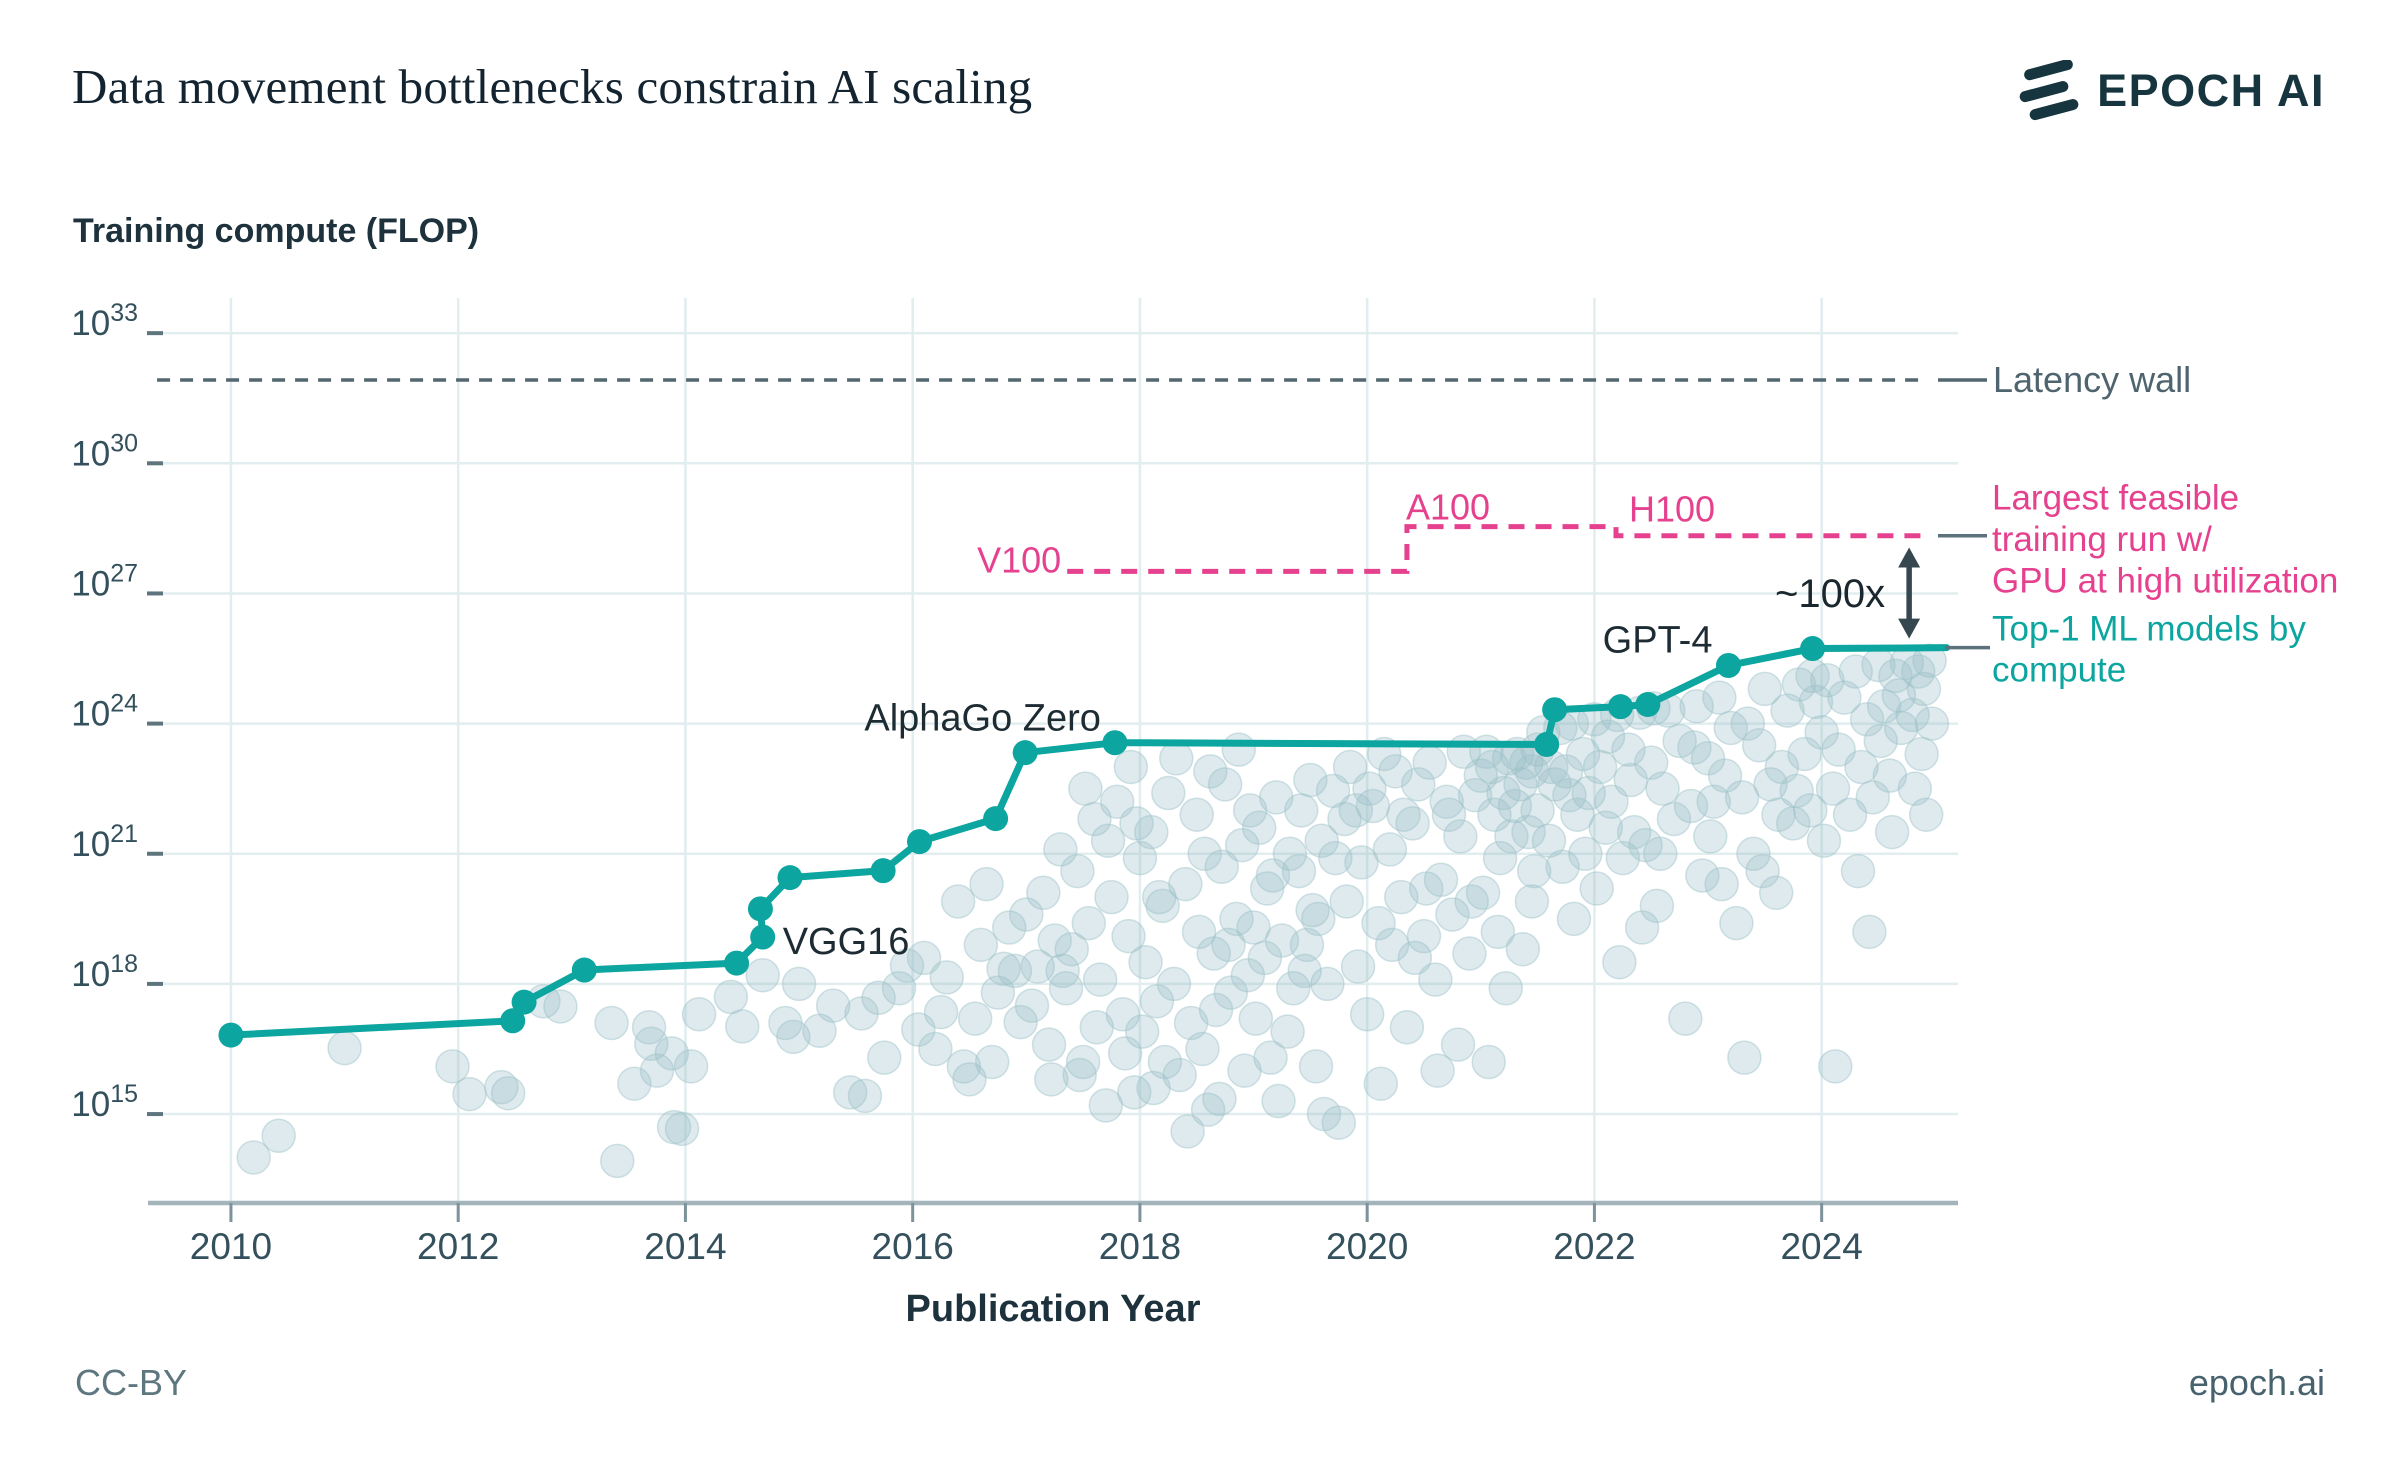 This screenshot has width=2400, height=1467. What do you see at coordinates (2092, 379) in the screenshot?
I see `svg-text: Latency wall` at bounding box center [2092, 379].